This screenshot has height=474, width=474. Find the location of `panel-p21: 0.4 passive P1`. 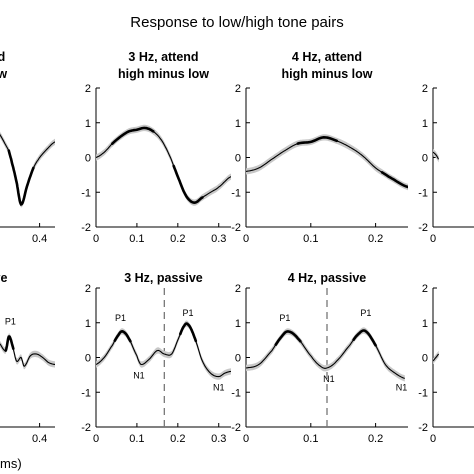

panel-p21: 0.4 passive P1 is located at coordinates (27, 358).